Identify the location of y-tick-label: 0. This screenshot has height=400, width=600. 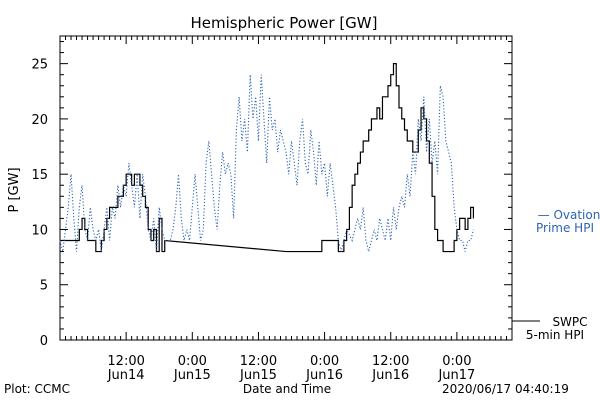
(44, 341).